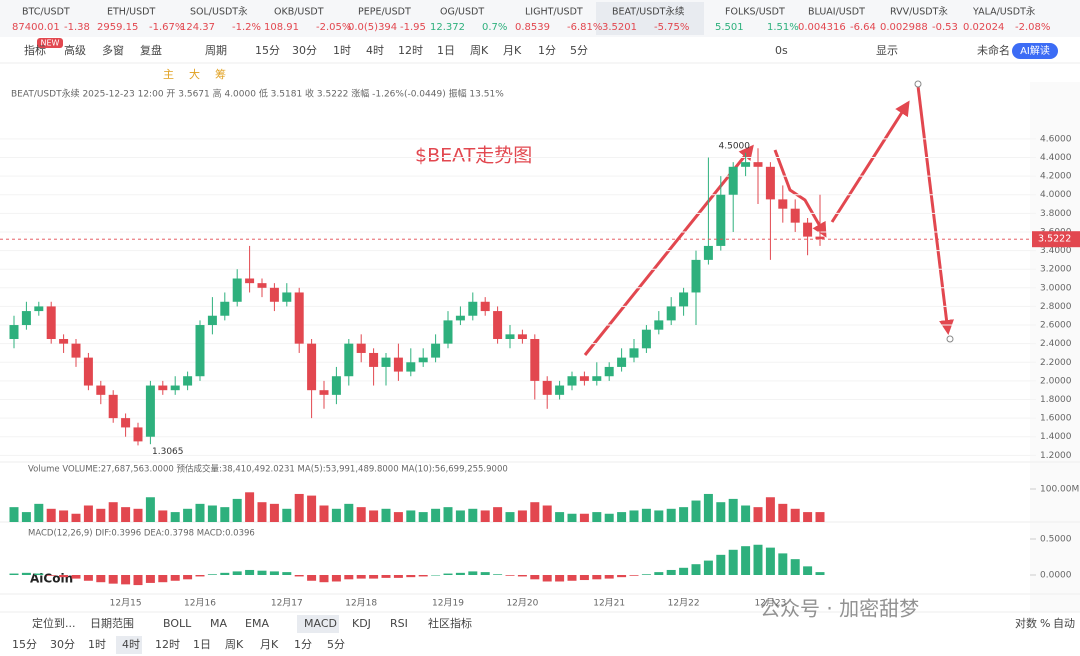  Describe the element at coordinates (113, 50) in the screenshot. I see `toolbar-item: 多窗` at that location.